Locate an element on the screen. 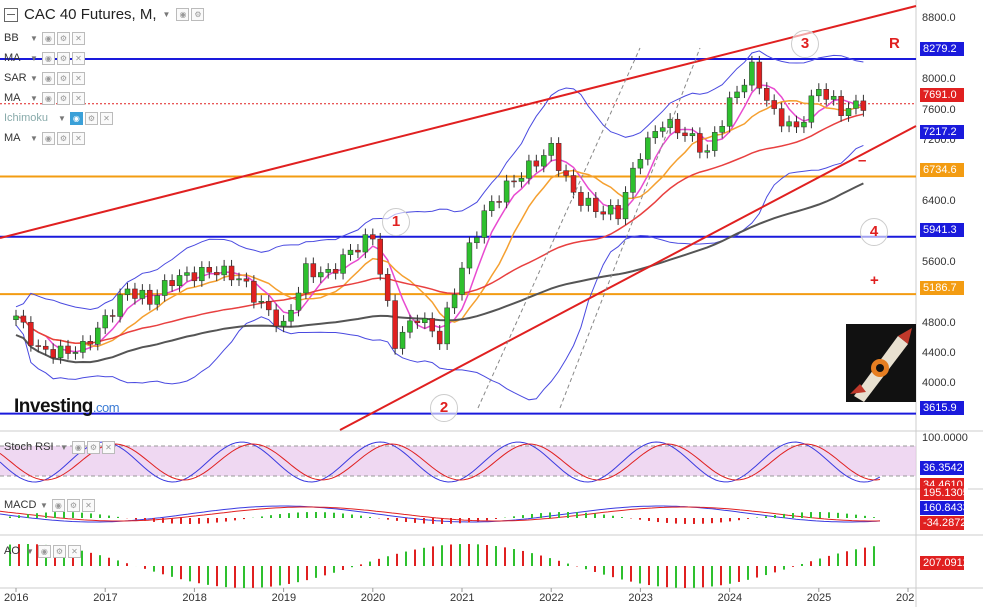 Image resolution: width=983 pixels, height=607 pixels. legend-ma-3: MA ▼ ◉ ⚙ ✕ is located at coordinates (45, 138).